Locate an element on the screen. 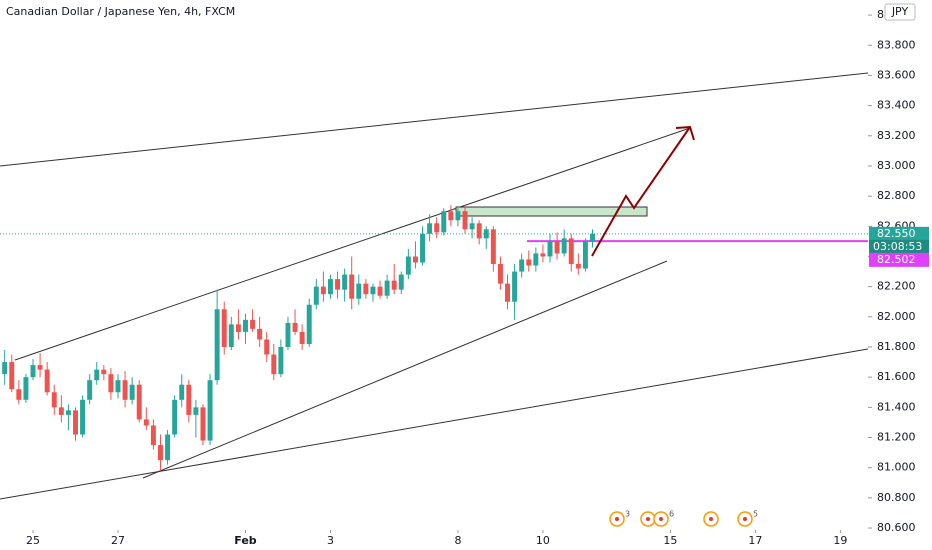 This screenshot has width=932, height=550. x-tick-label: 27 is located at coordinates (118, 540).